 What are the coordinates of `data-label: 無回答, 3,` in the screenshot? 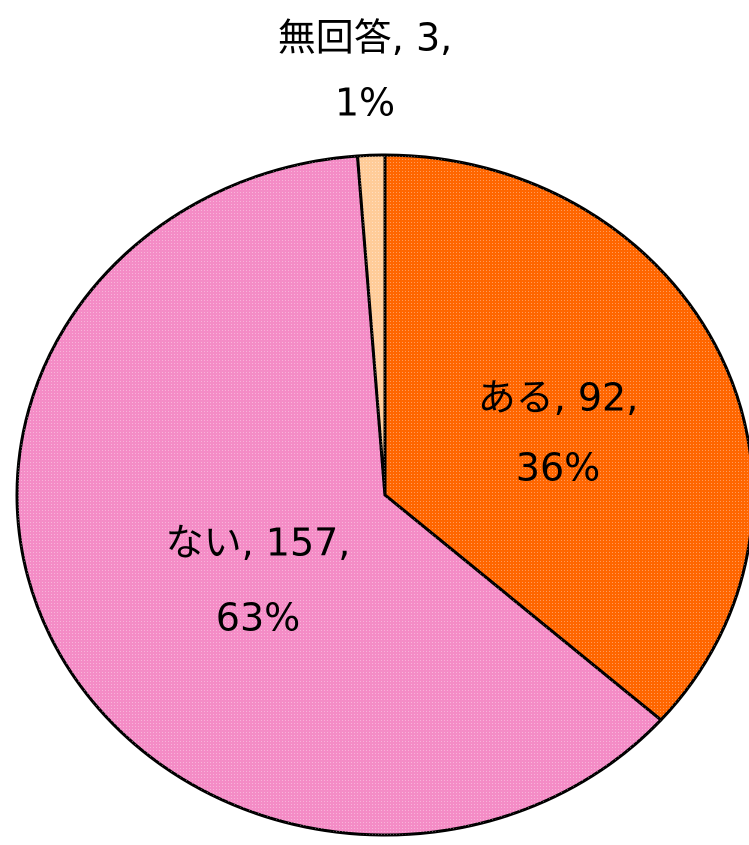 It's located at (365, 38).